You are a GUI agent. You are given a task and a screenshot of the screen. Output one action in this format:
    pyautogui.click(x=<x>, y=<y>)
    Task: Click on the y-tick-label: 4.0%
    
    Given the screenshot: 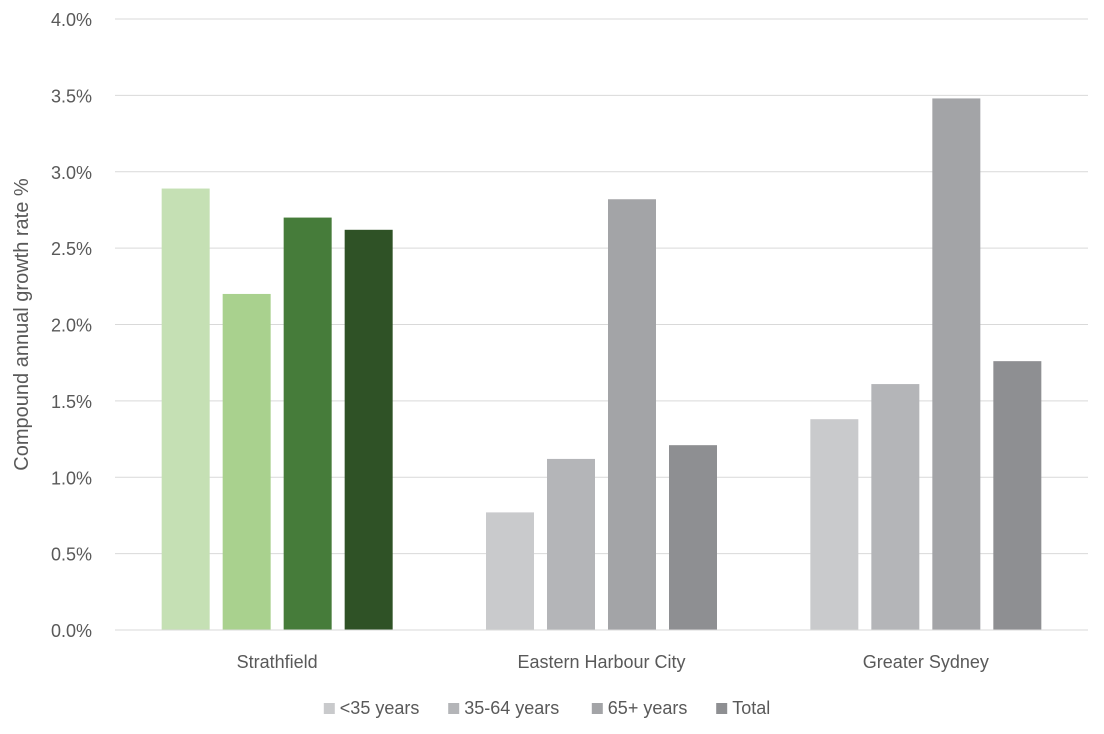 What is the action you would take?
    pyautogui.click(x=71, y=20)
    